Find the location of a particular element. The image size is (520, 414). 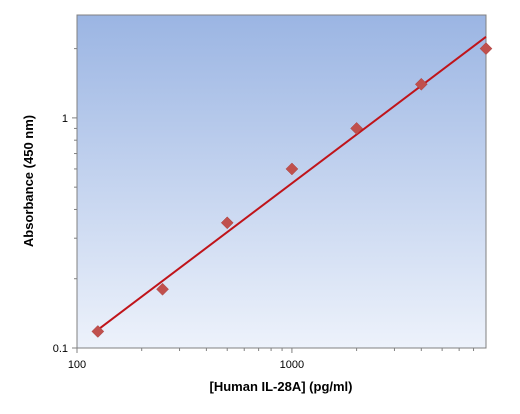

x-tick-label: 100 is located at coordinates (77, 365).